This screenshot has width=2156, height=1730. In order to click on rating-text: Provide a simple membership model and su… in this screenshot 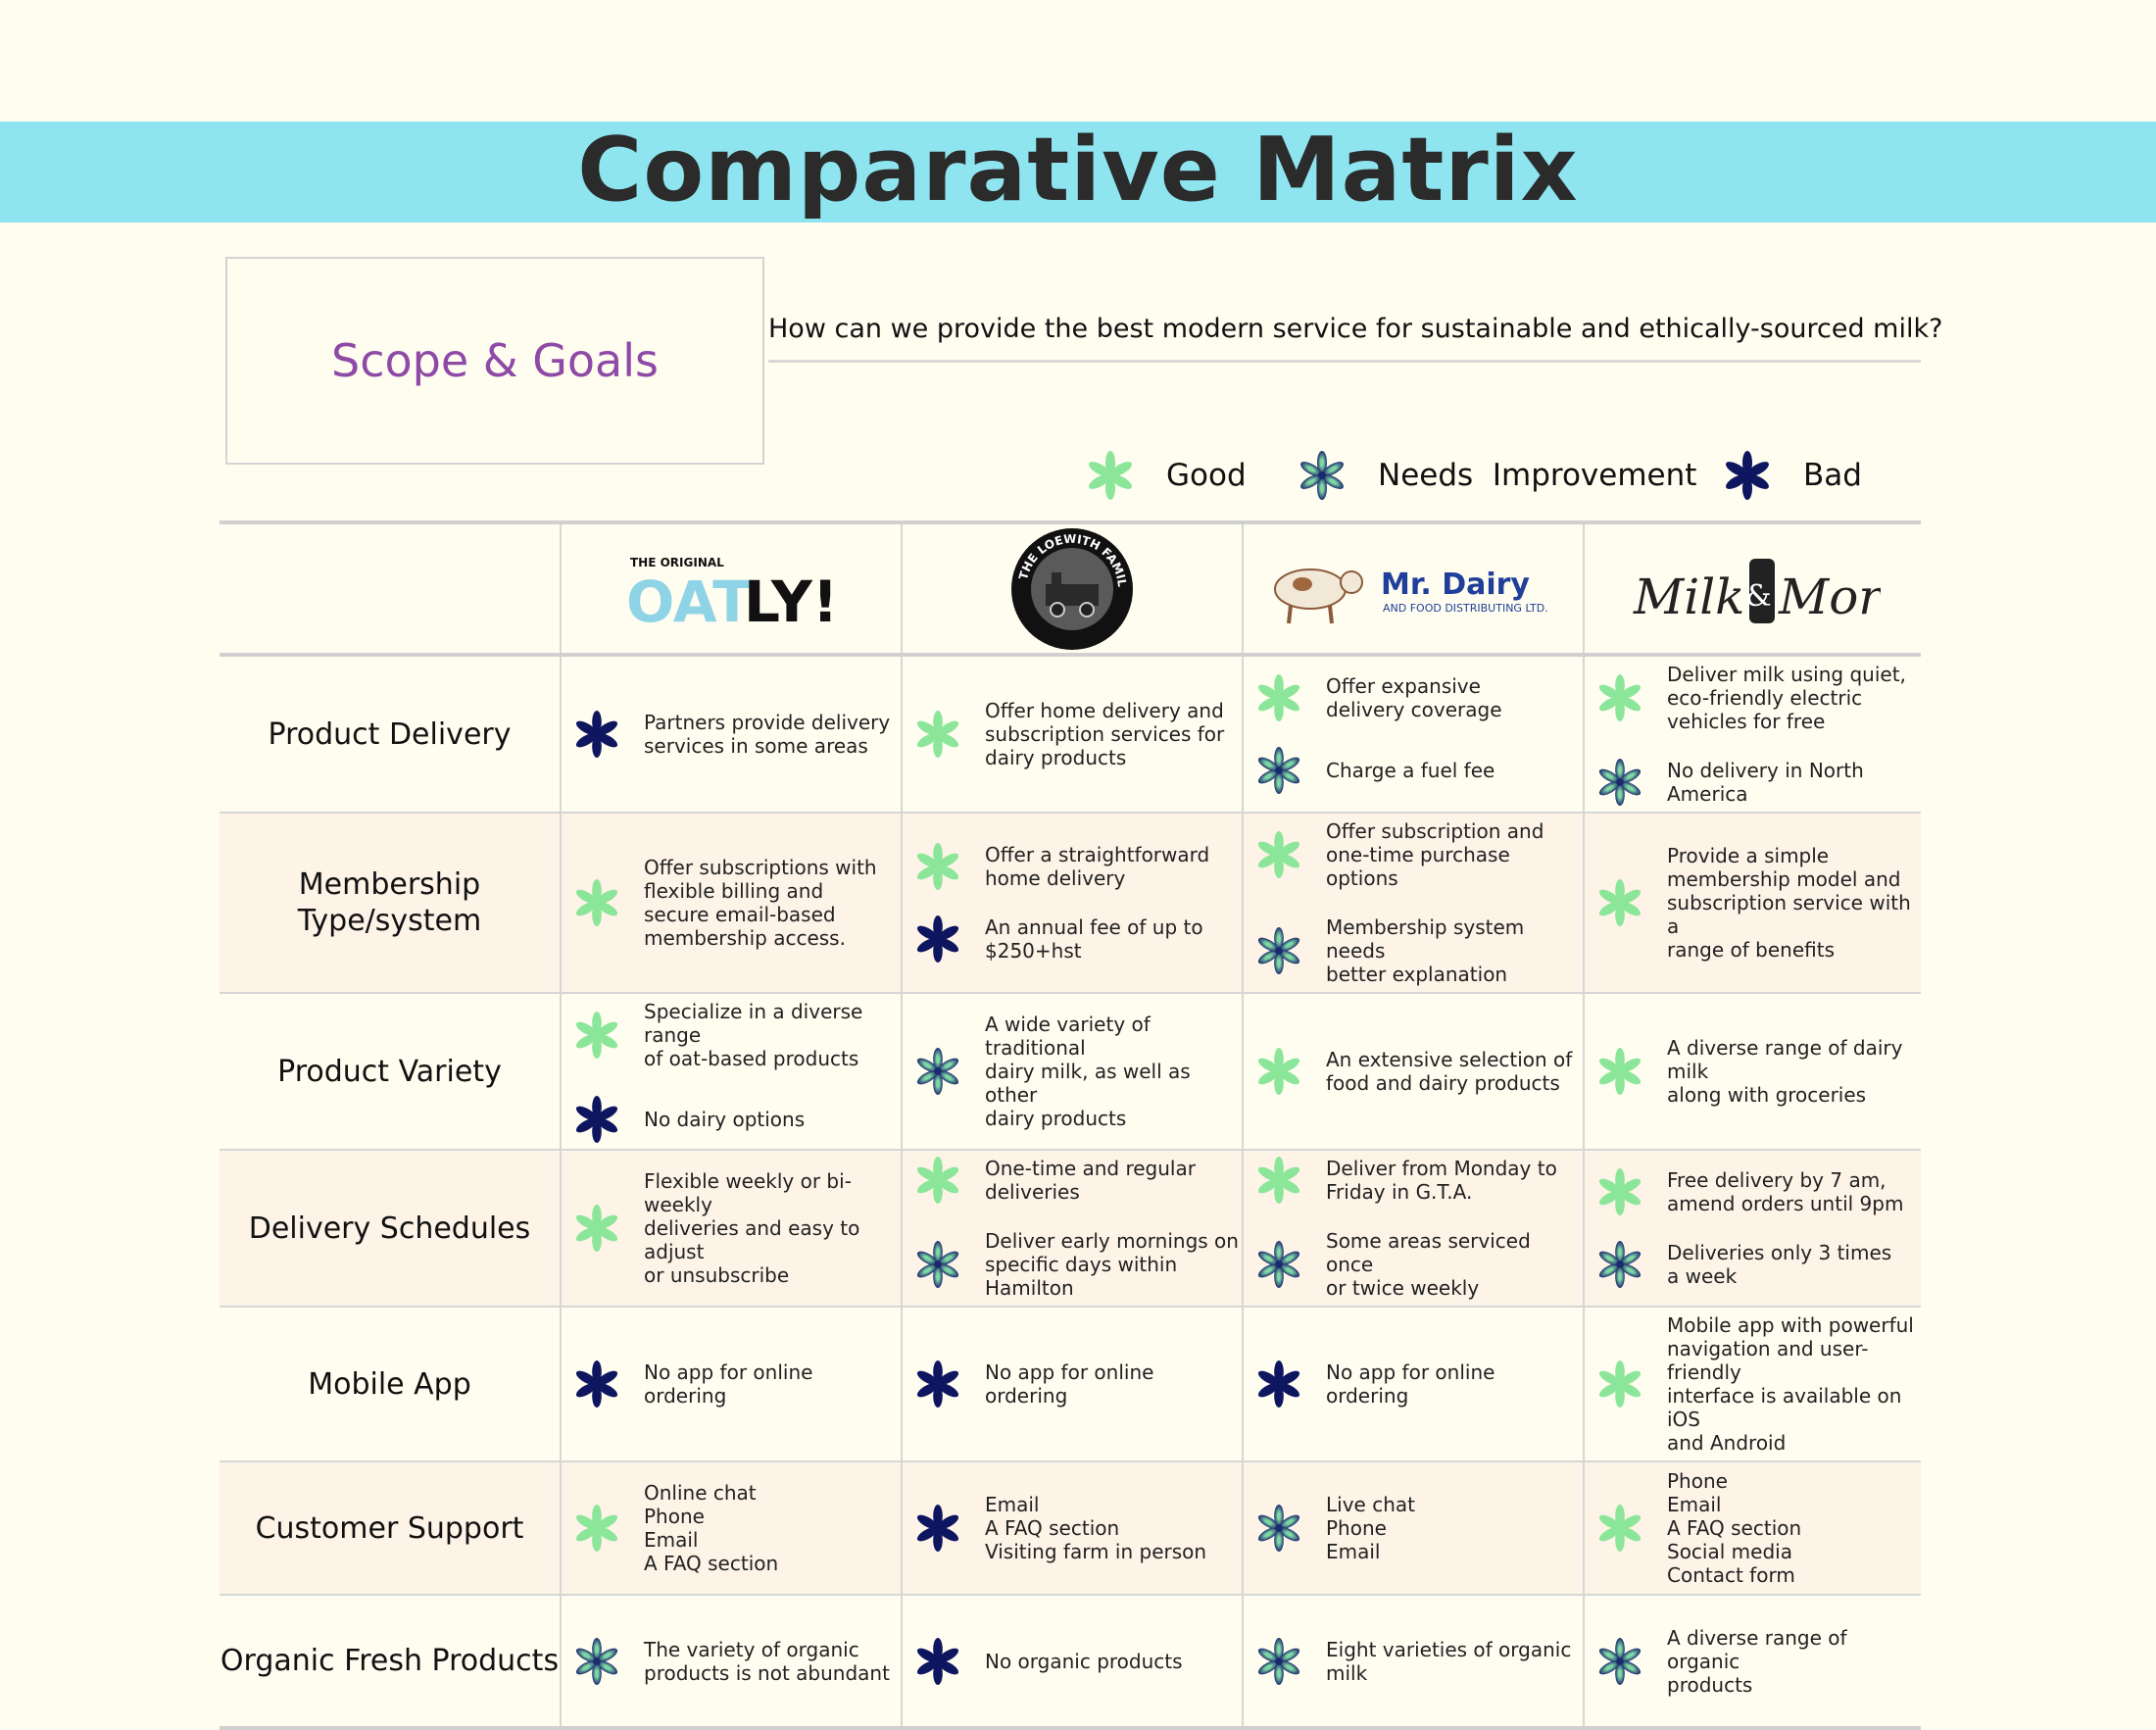, I will do `click(1789, 903)`.